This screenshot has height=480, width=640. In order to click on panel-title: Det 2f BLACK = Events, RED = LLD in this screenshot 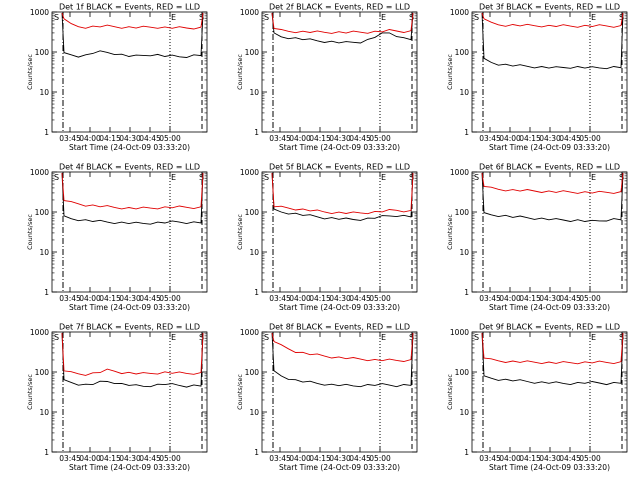, I will do `click(339, 7)`.